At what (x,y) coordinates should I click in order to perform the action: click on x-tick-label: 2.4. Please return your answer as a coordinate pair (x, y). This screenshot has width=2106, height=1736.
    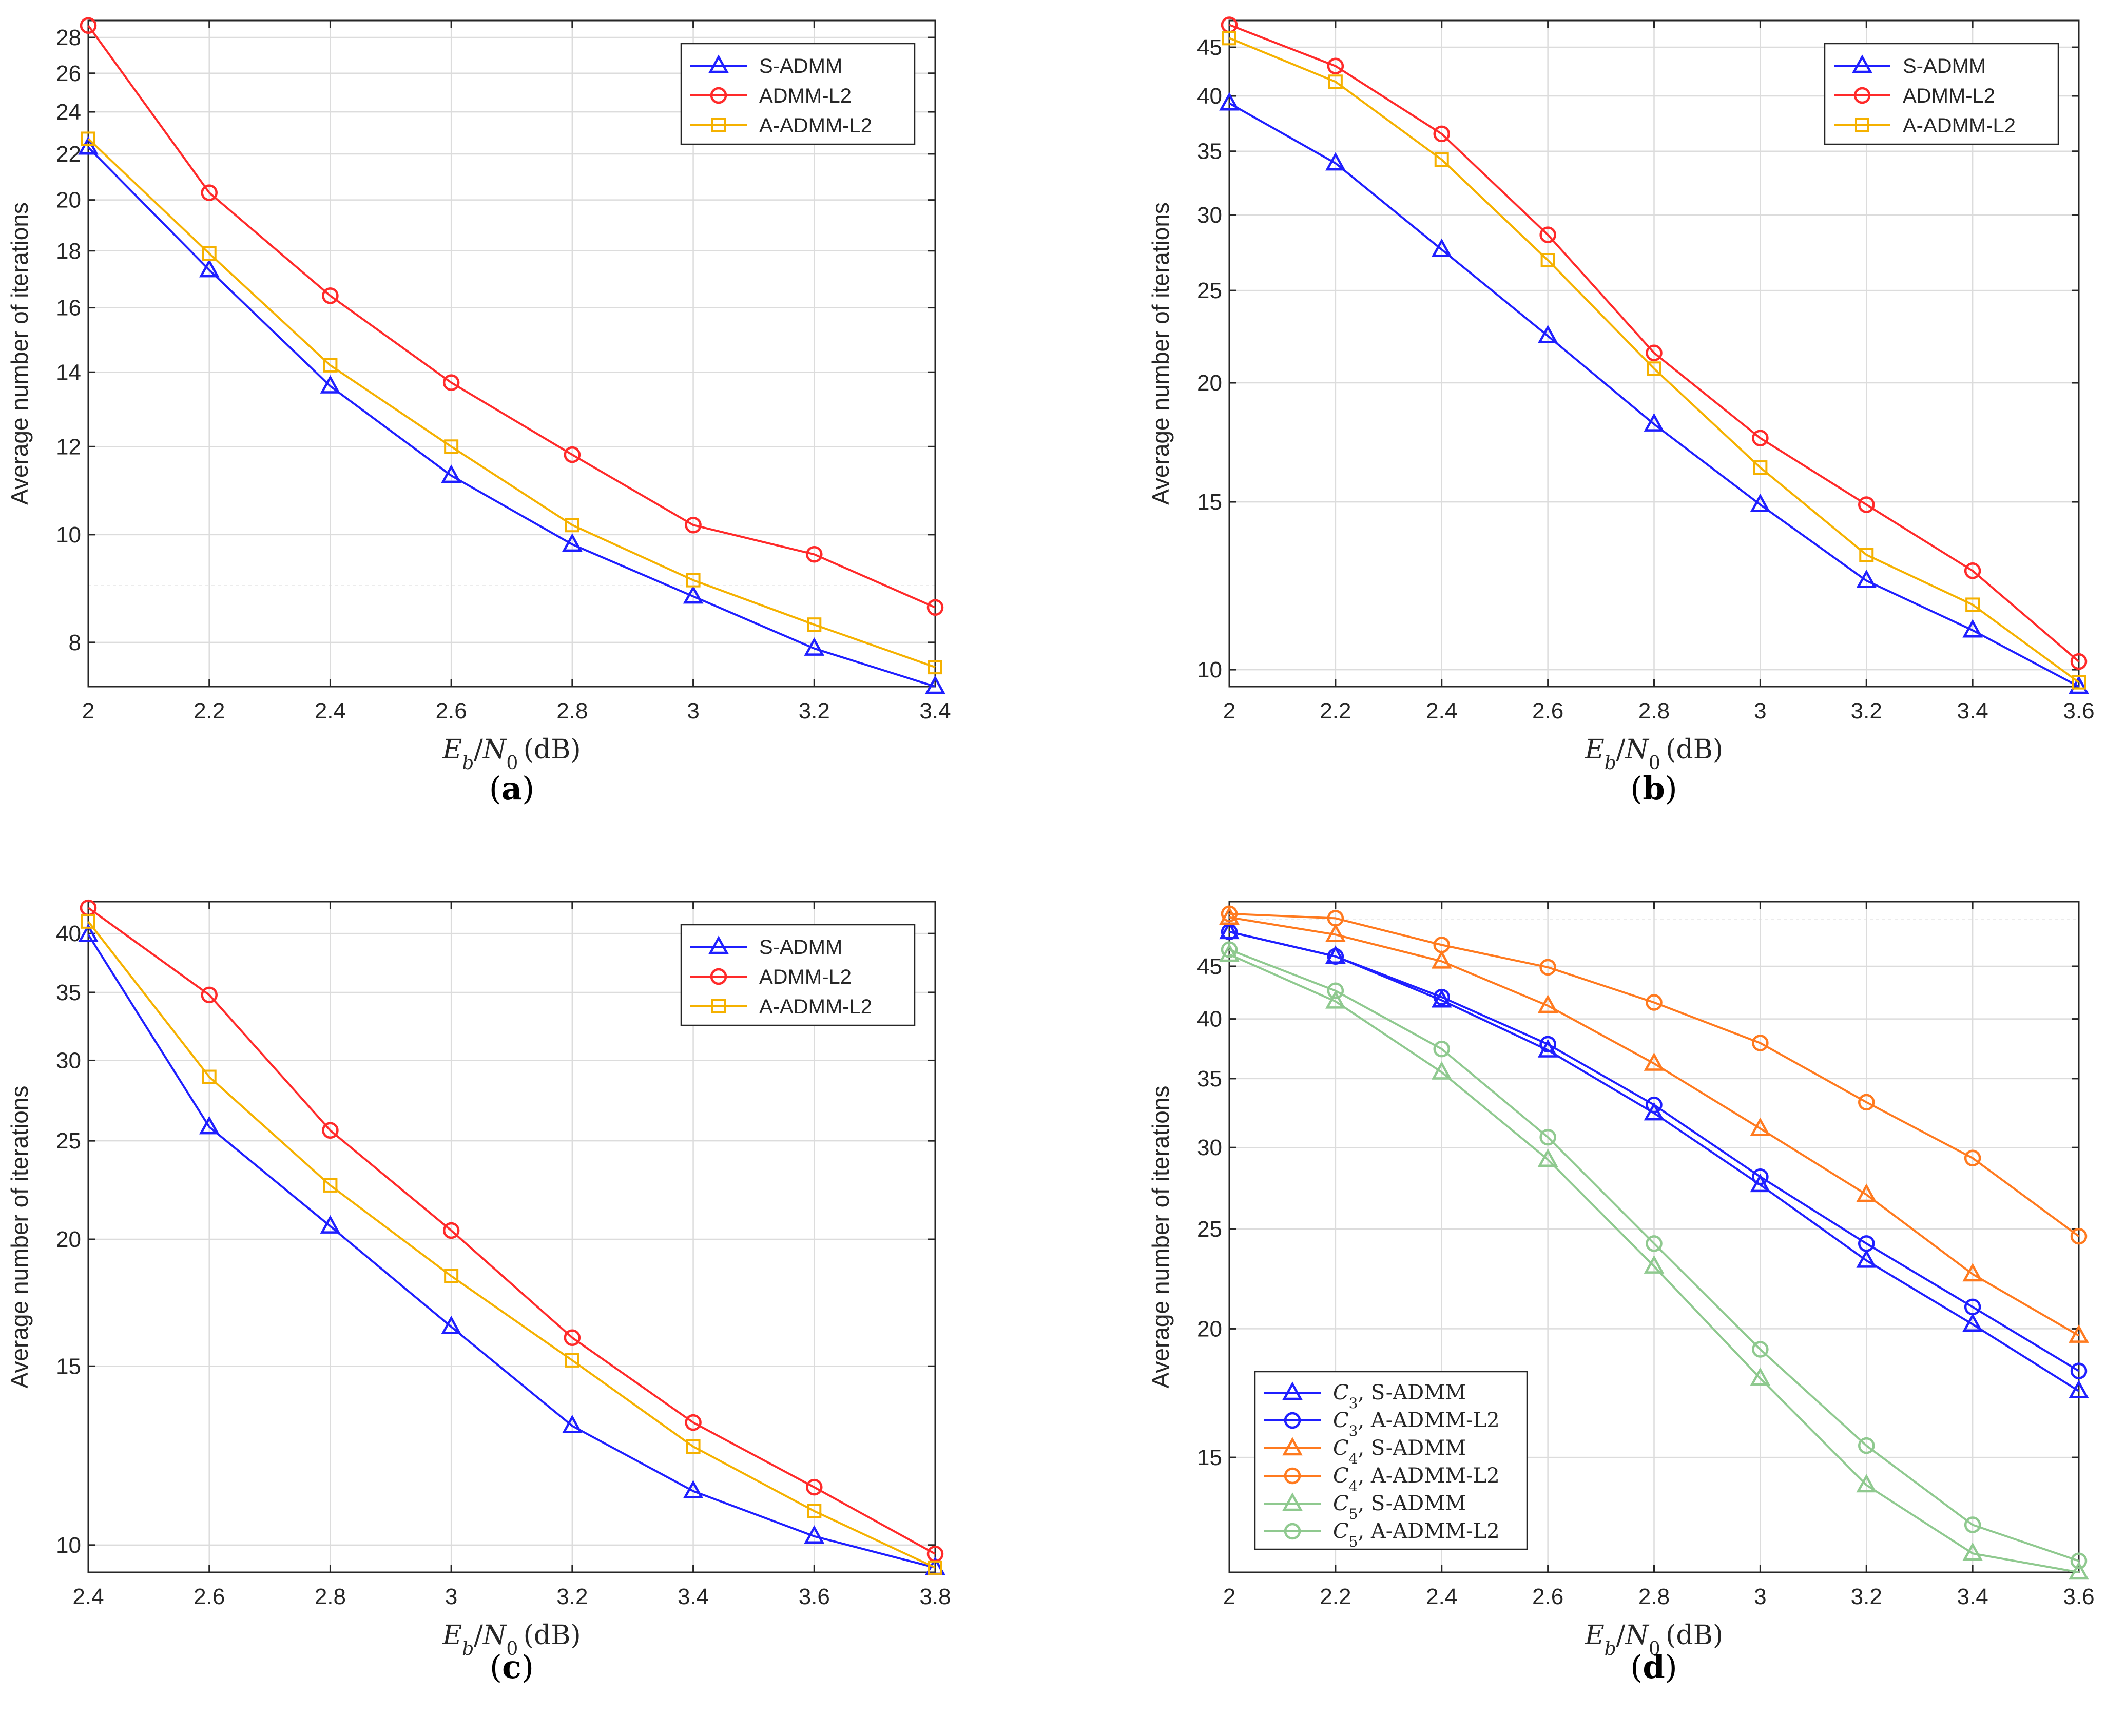
    Looking at the image, I should click on (330, 711).